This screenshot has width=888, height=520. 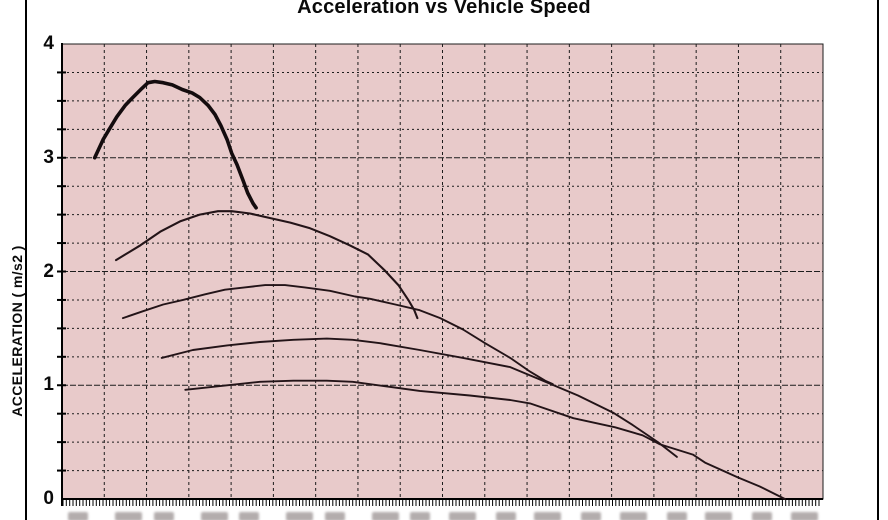 What do you see at coordinates (175, 144) in the screenshot?
I see `curve-1-thick` at bounding box center [175, 144].